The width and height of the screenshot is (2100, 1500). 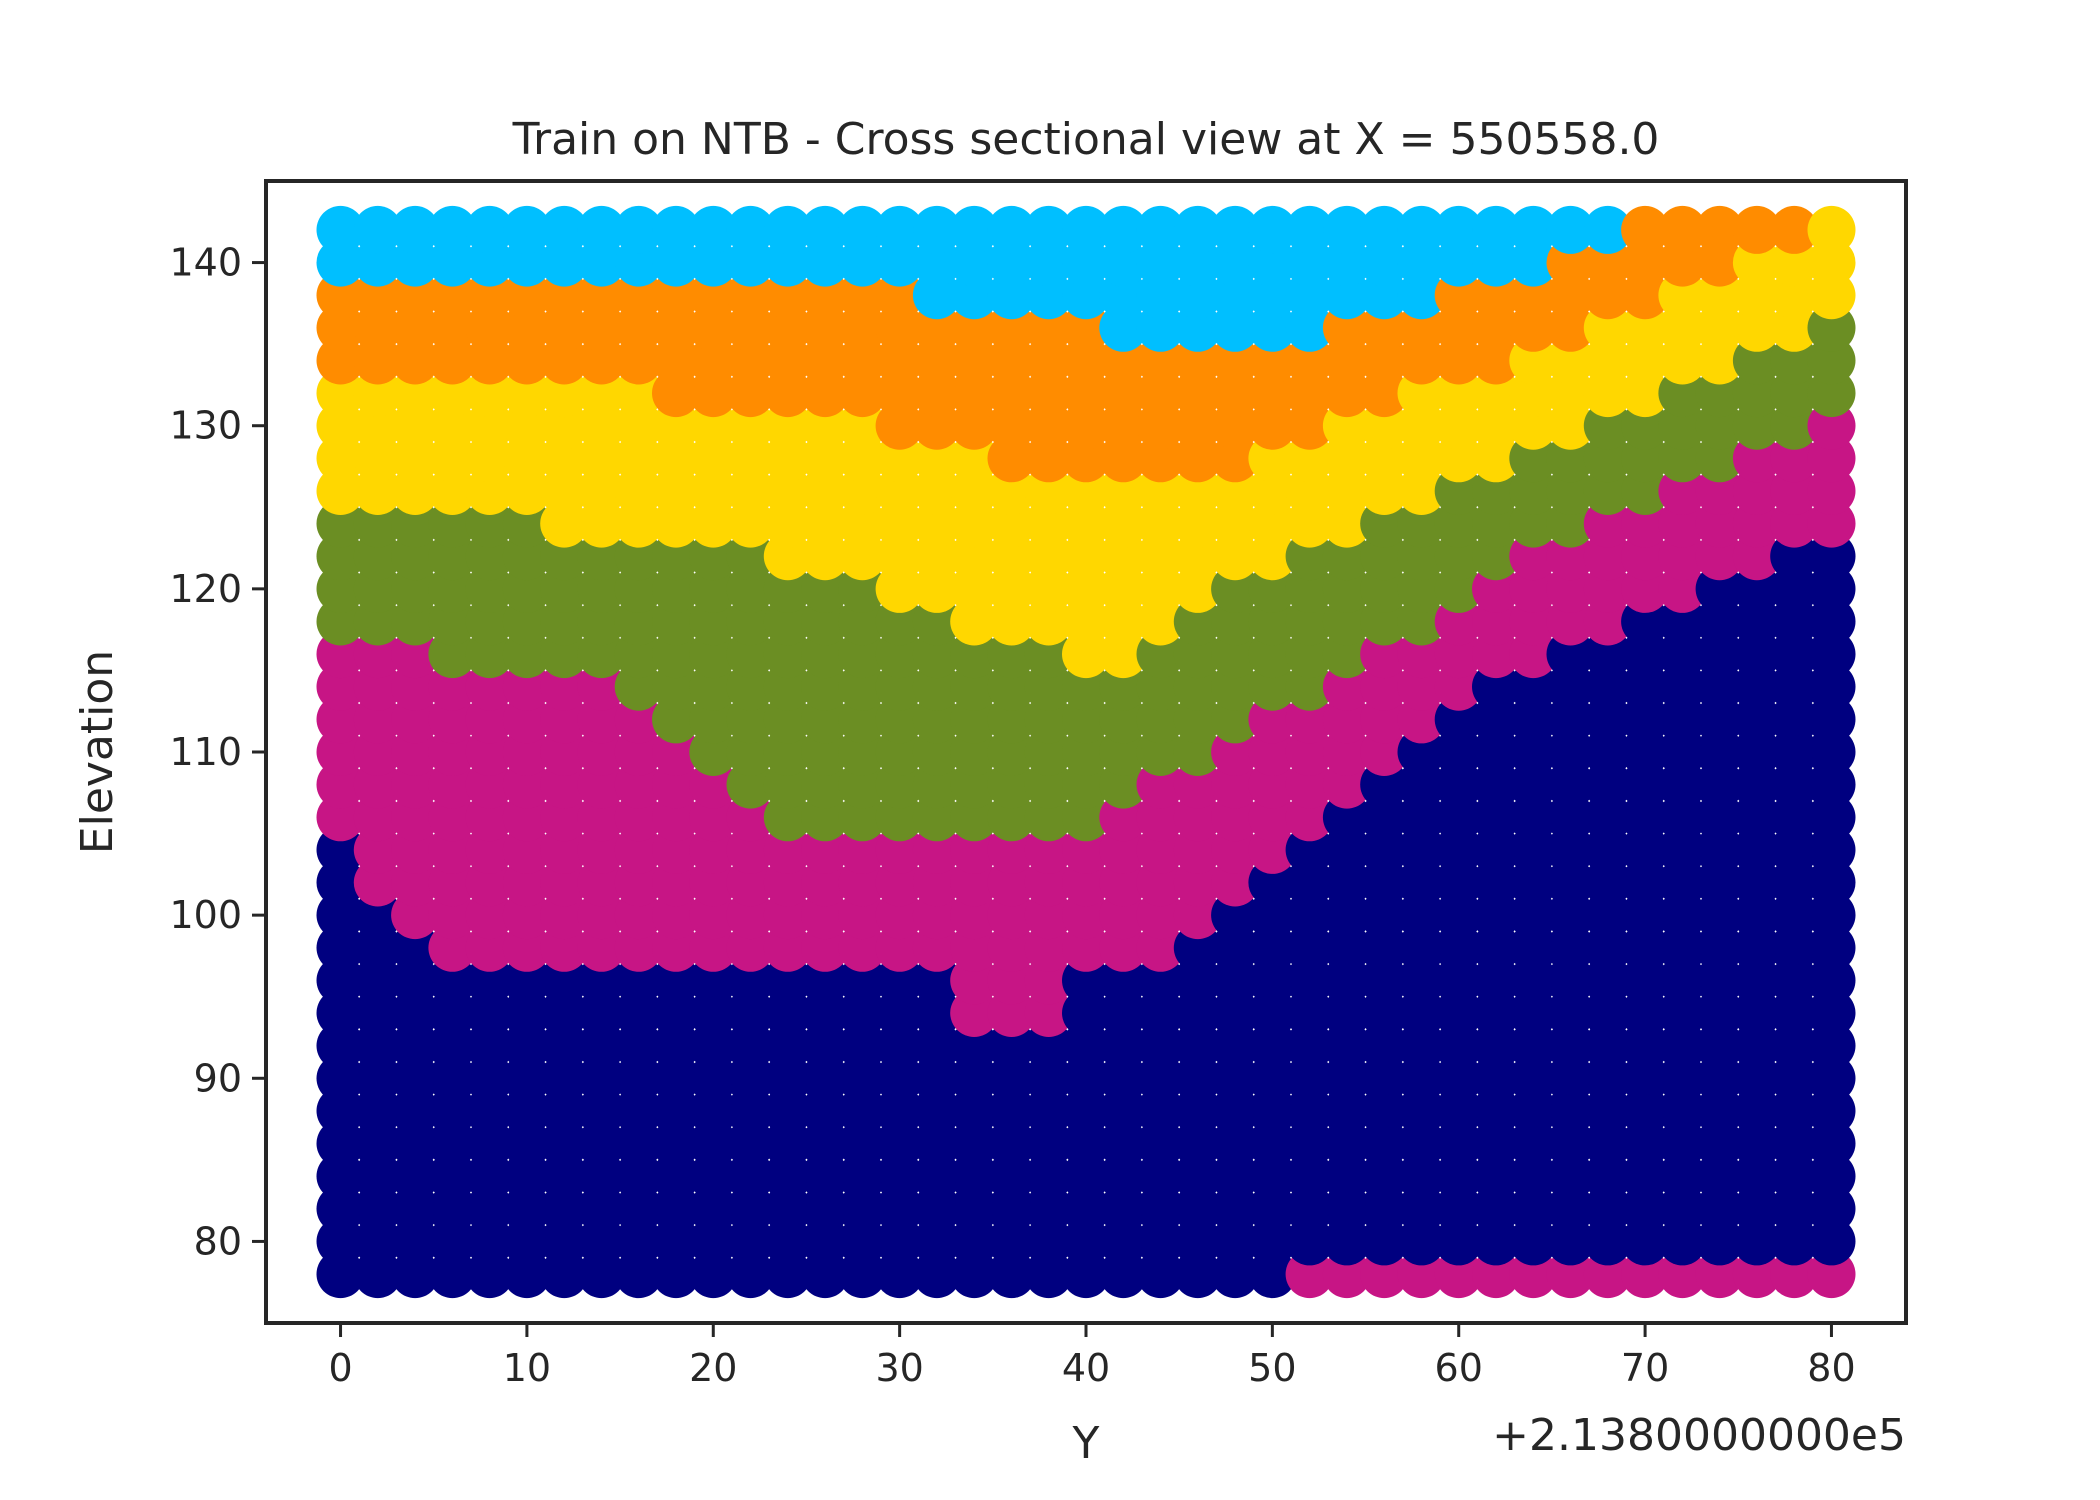 What do you see at coordinates (1459, 1368) in the screenshot?
I see `x-tick-label: 60` at bounding box center [1459, 1368].